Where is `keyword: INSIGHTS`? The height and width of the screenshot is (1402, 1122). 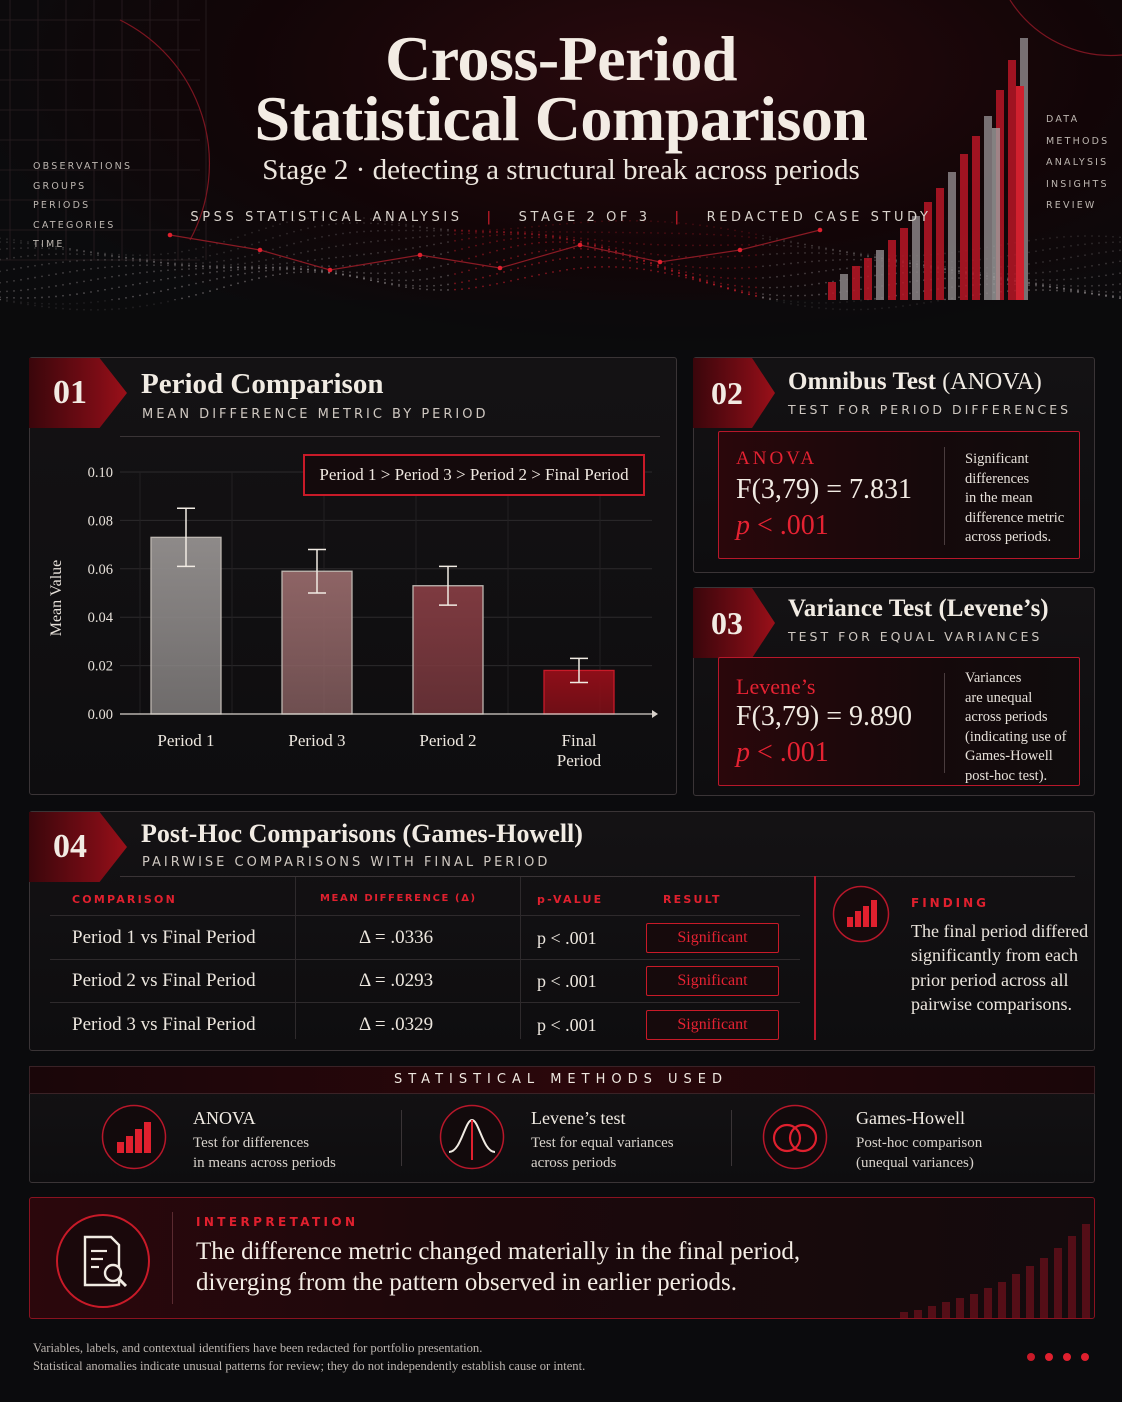 keyword: INSIGHTS is located at coordinates (1077, 184).